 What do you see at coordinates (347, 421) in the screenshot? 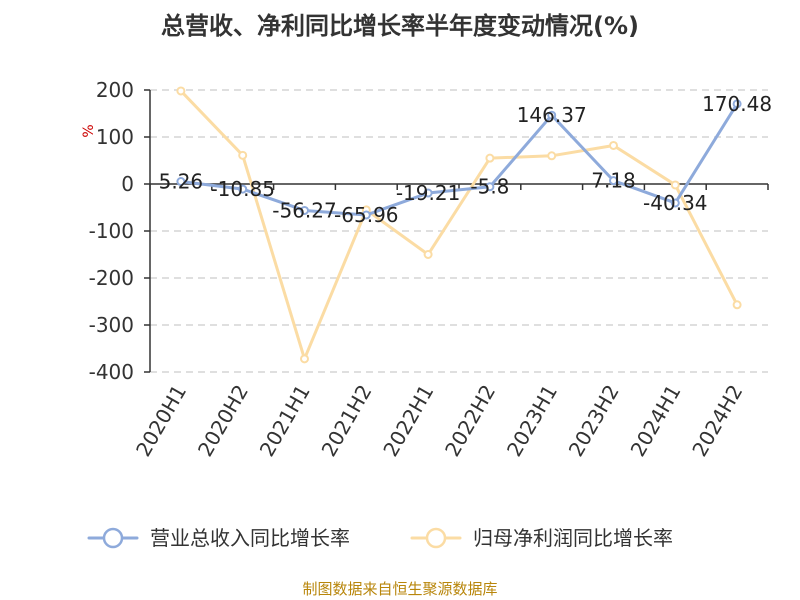
I see `x-tick-label: 2021H2` at bounding box center [347, 421].